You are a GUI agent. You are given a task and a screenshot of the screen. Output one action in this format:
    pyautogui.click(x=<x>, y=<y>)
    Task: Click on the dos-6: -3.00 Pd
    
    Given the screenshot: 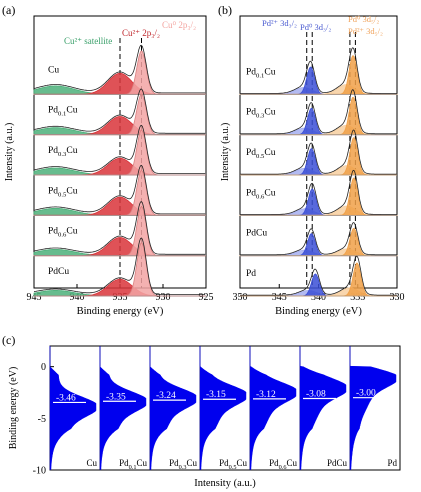 What is the action you would take?
    pyautogui.click(x=373, y=408)
    